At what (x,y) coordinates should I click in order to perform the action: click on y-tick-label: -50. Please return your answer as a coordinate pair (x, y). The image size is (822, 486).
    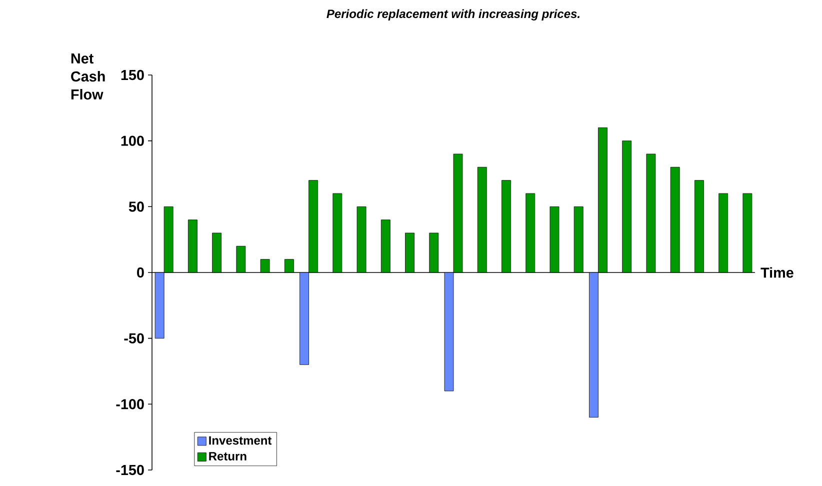
    Looking at the image, I should click on (134, 338).